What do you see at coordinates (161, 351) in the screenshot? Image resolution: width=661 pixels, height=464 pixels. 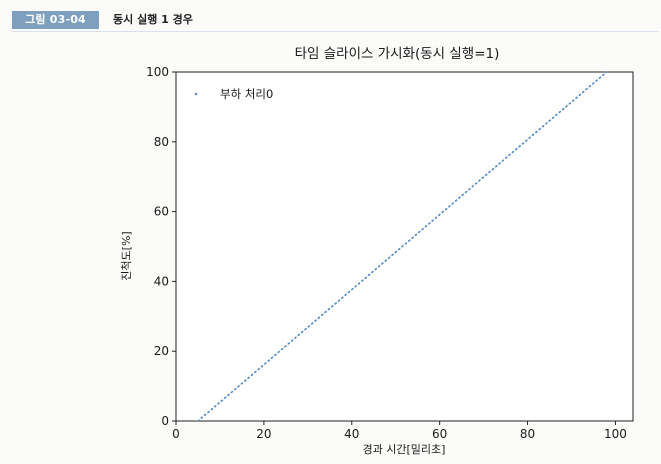 I see `y-tick-label: 20` at bounding box center [161, 351].